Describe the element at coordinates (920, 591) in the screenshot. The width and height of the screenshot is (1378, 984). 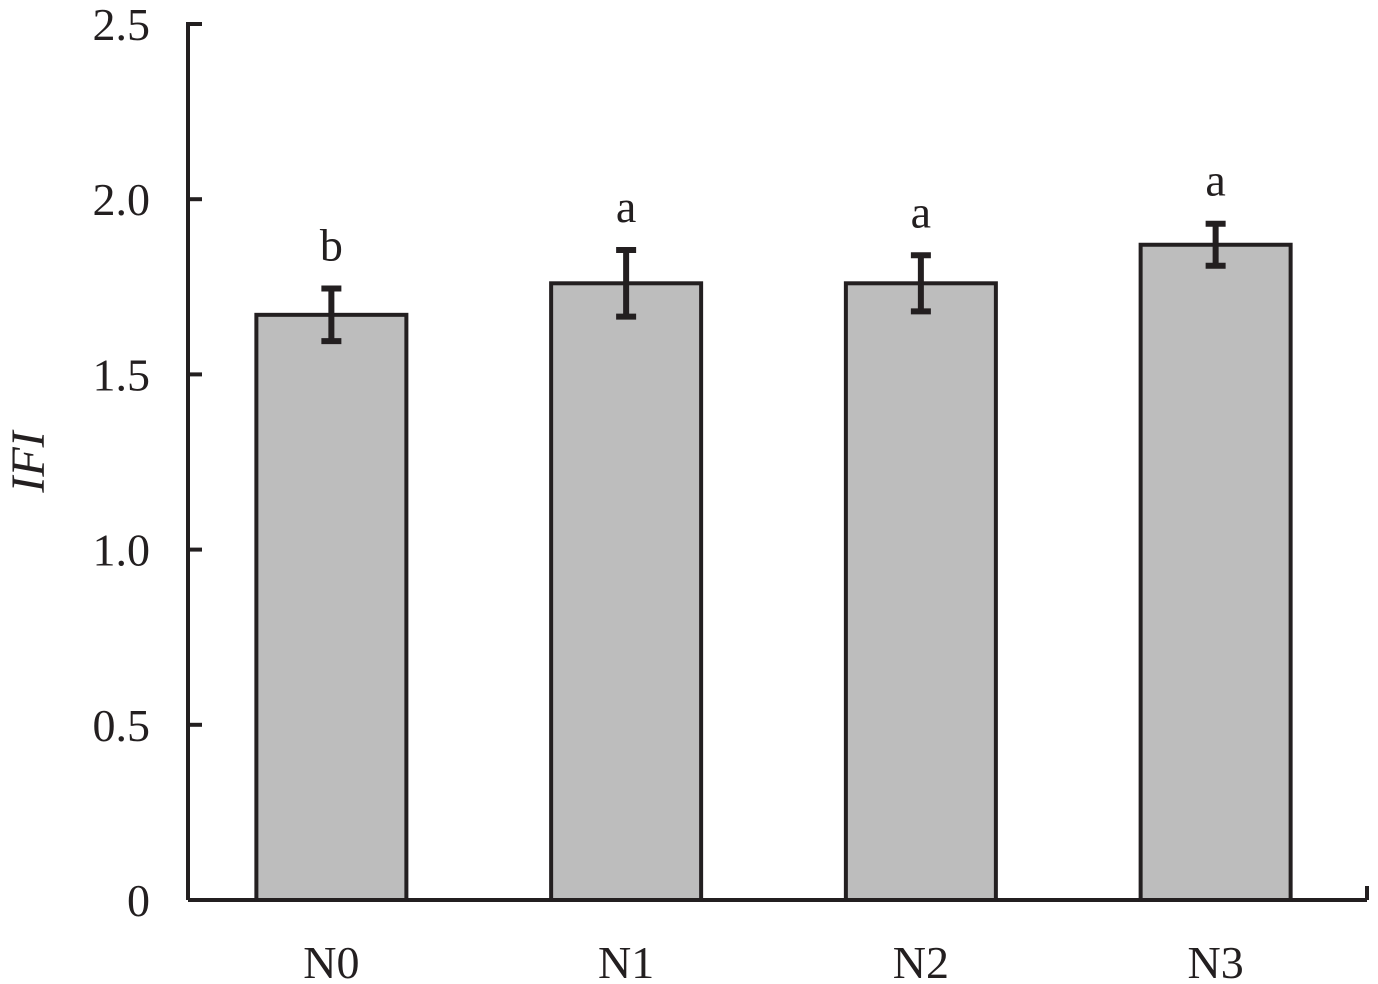
I see `bar-n2` at that location.